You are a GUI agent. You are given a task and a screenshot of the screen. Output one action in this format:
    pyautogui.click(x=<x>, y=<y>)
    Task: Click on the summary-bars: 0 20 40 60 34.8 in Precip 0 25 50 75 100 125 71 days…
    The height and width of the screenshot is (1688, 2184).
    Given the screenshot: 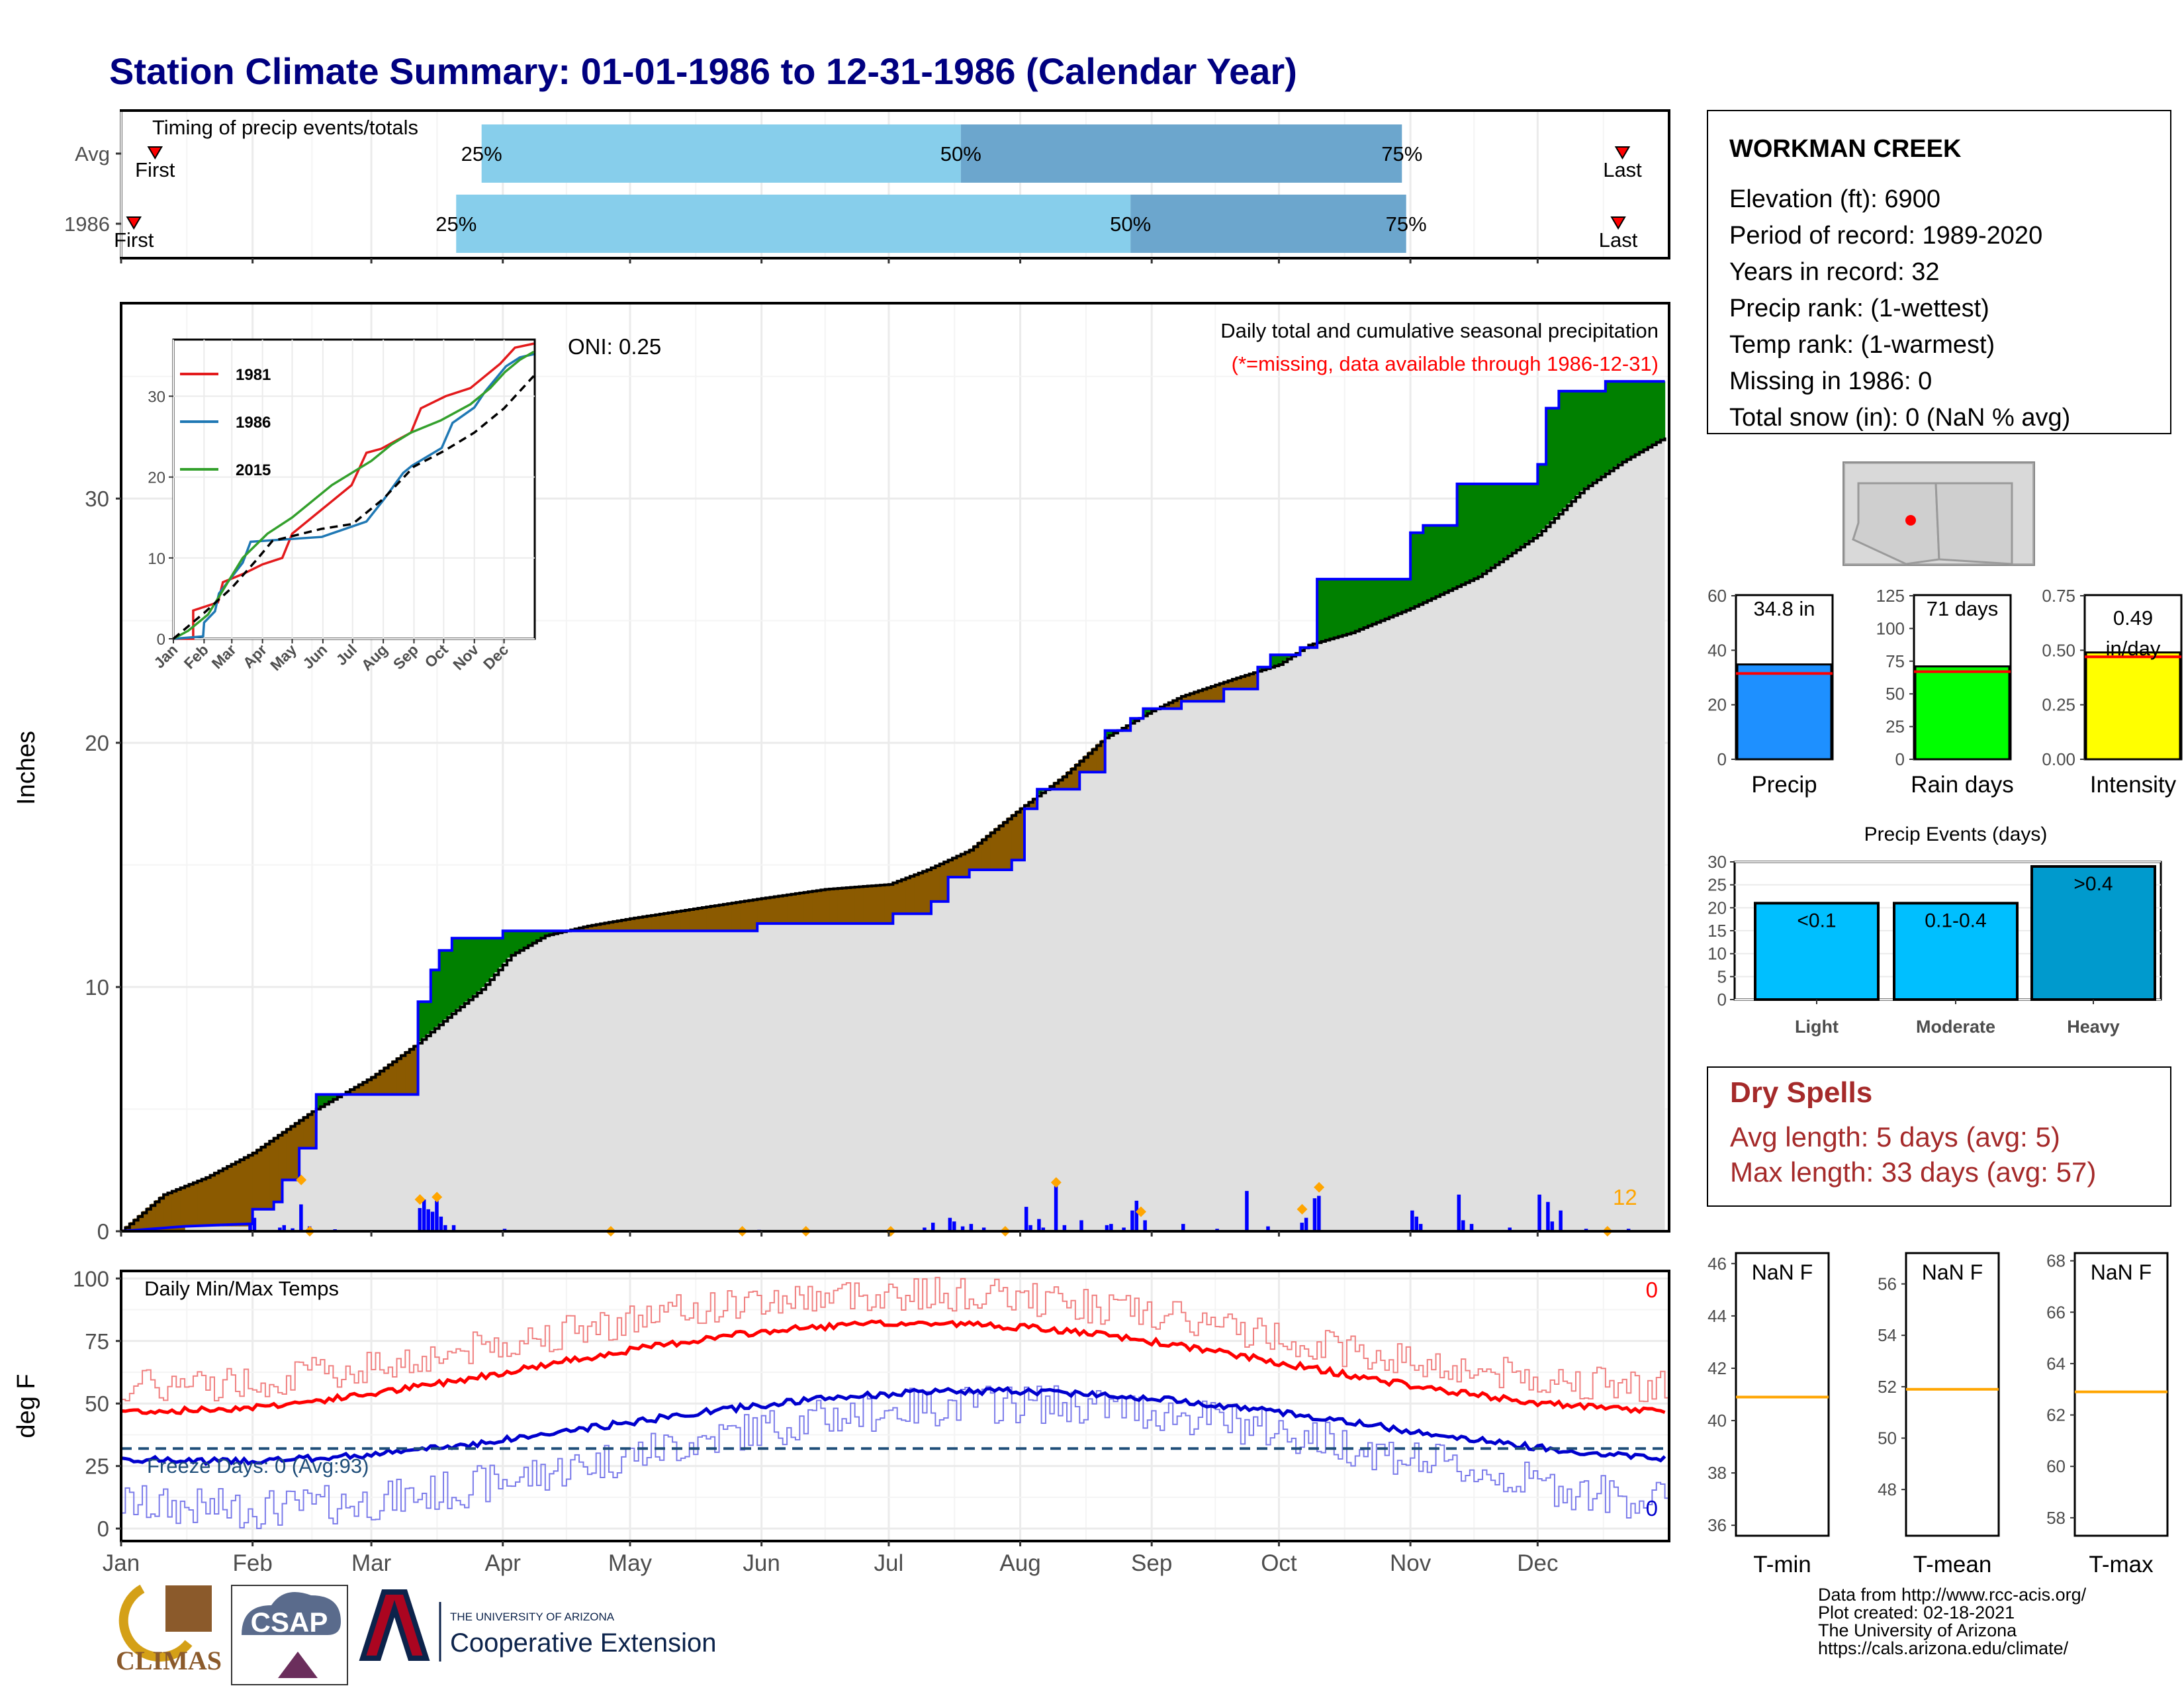 What is the action you would take?
    pyautogui.click(x=1945, y=692)
    